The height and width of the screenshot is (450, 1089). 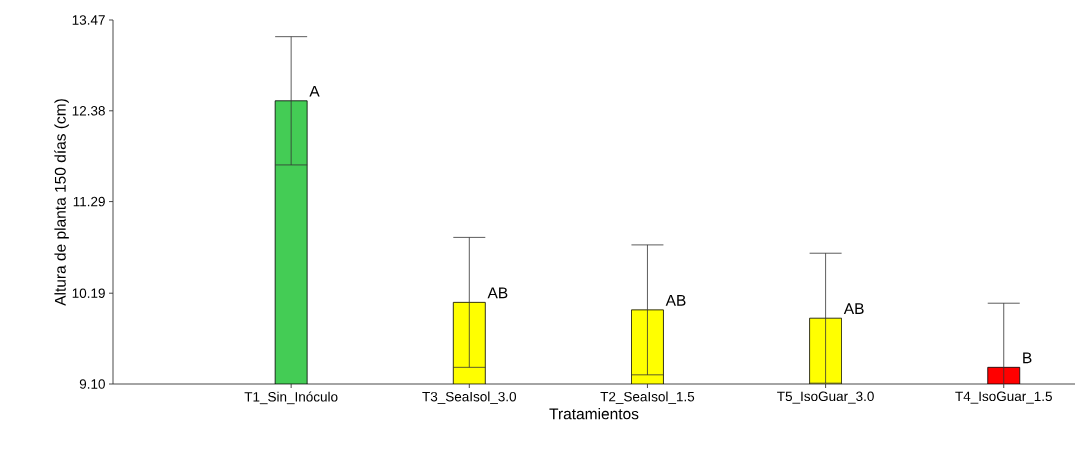 I want to click on x-tick-label: T3_SeaIsol_3.0, so click(x=469, y=397).